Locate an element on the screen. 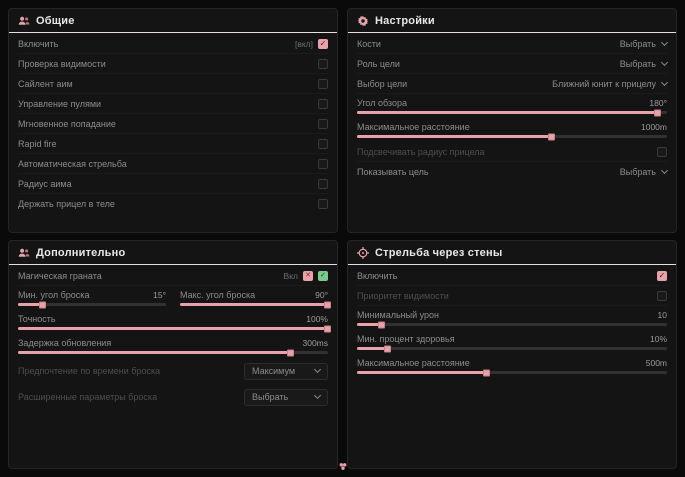 This screenshot has height=477, width=685. fov-slider-track is located at coordinates (512, 112).